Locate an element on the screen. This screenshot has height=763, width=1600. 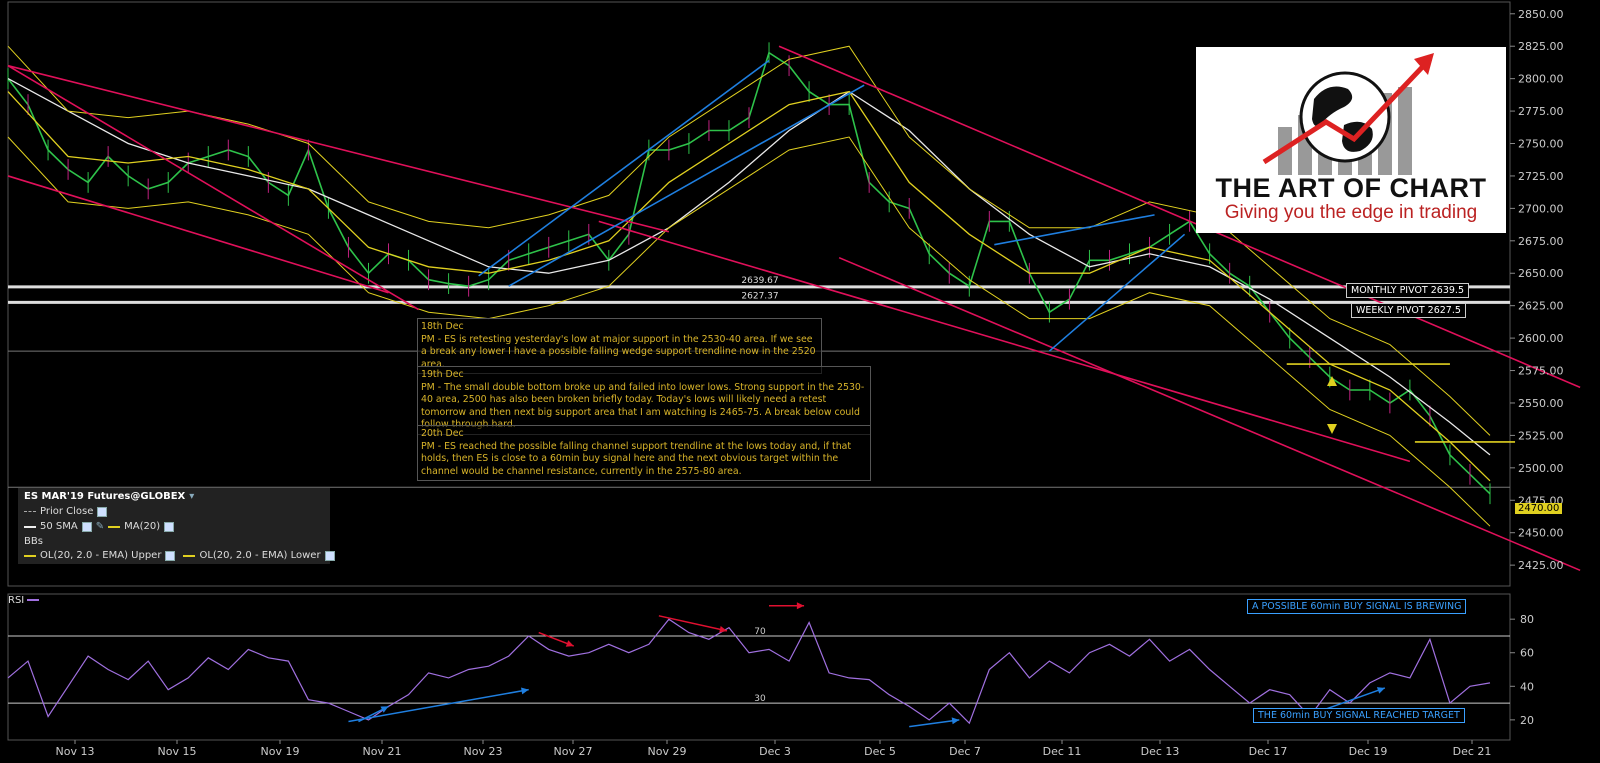
price-y-tick-label: 2675.00 is located at coordinates (1541, 241).